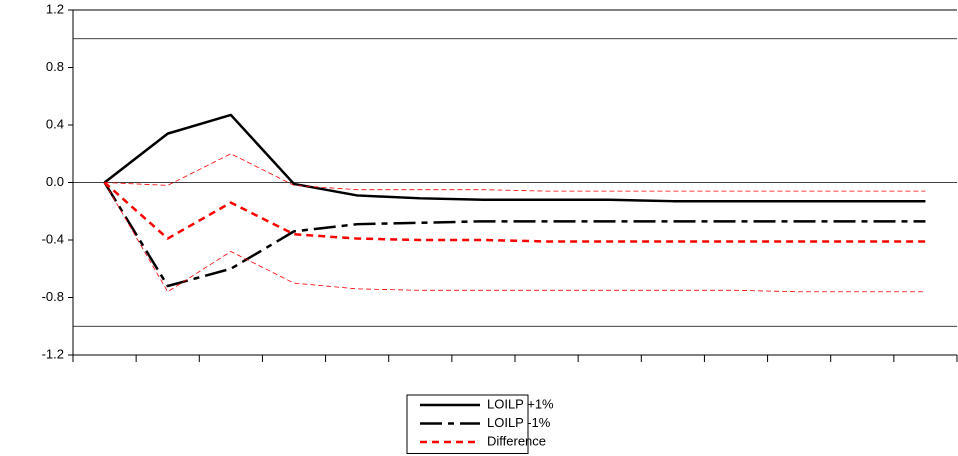 The image size is (958, 456). What do you see at coordinates (520, 403) in the screenshot?
I see `legend-label: LOILP +1%` at bounding box center [520, 403].